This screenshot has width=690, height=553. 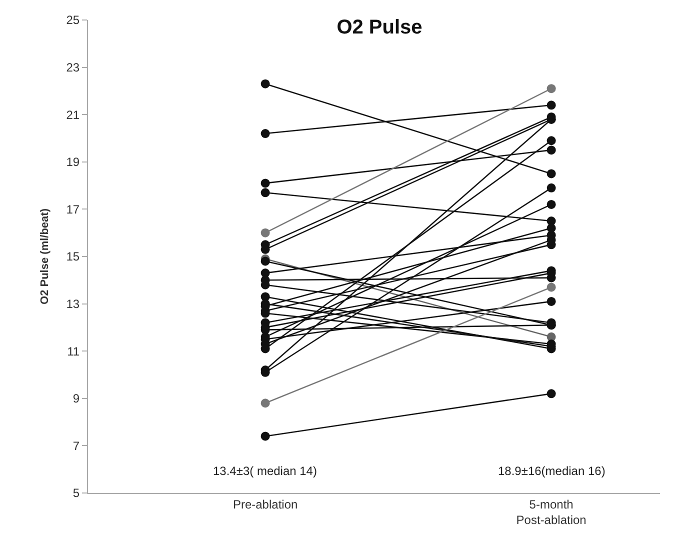 I want to click on y-tick-label: 17, so click(x=73, y=209).